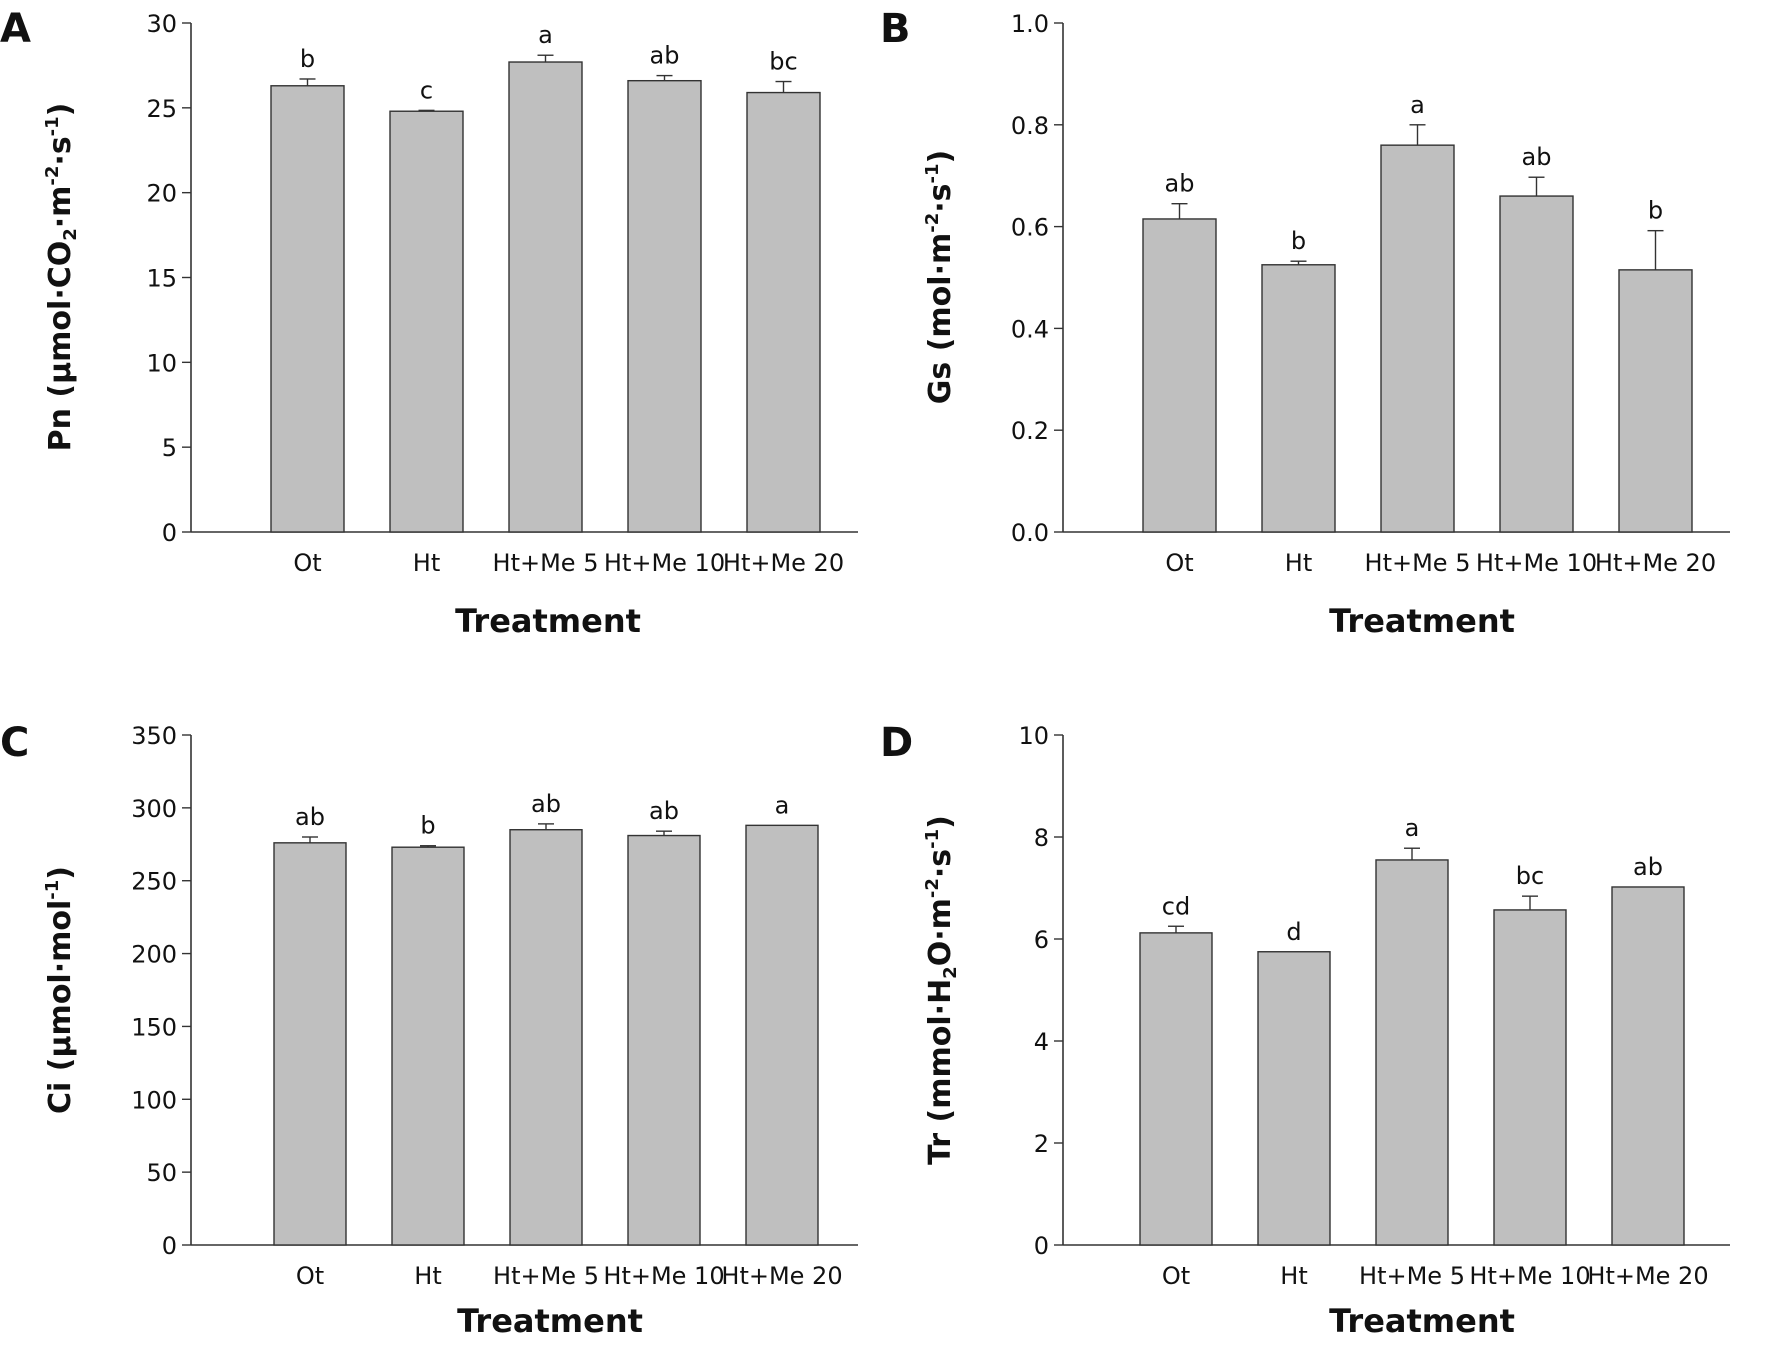 The height and width of the screenshot is (1345, 1773). What do you see at coordinates (1041, 1144) in the screenshot?
I see `y-tick-label: 2` at bounding box center [1041, 1144].